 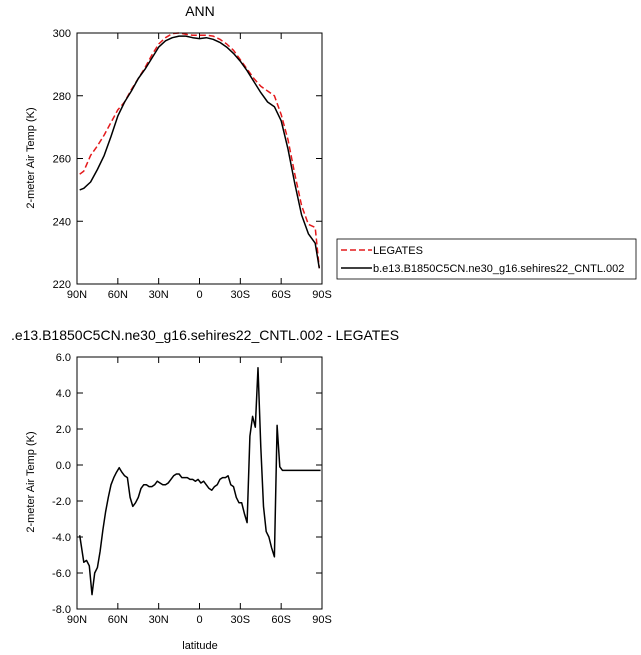 I want to click on top-x-tick-label: 30N, so click(x=159, y=295).